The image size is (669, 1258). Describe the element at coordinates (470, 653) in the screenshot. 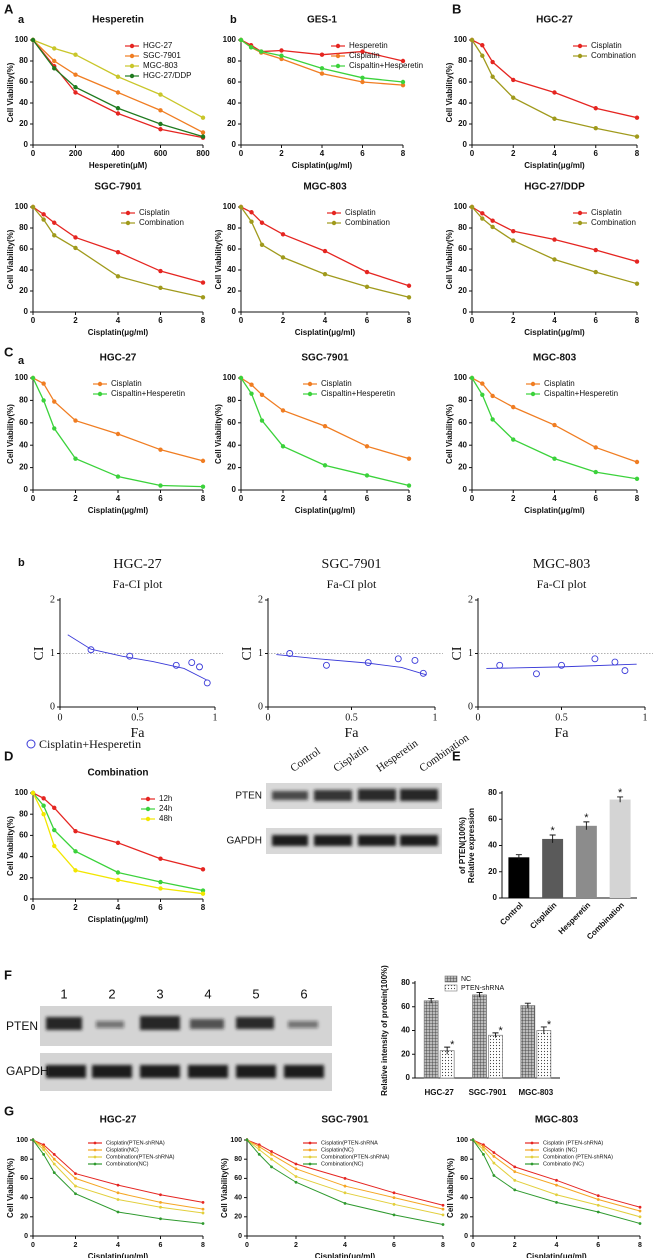

I see `y-tick-label: 1` at that location.